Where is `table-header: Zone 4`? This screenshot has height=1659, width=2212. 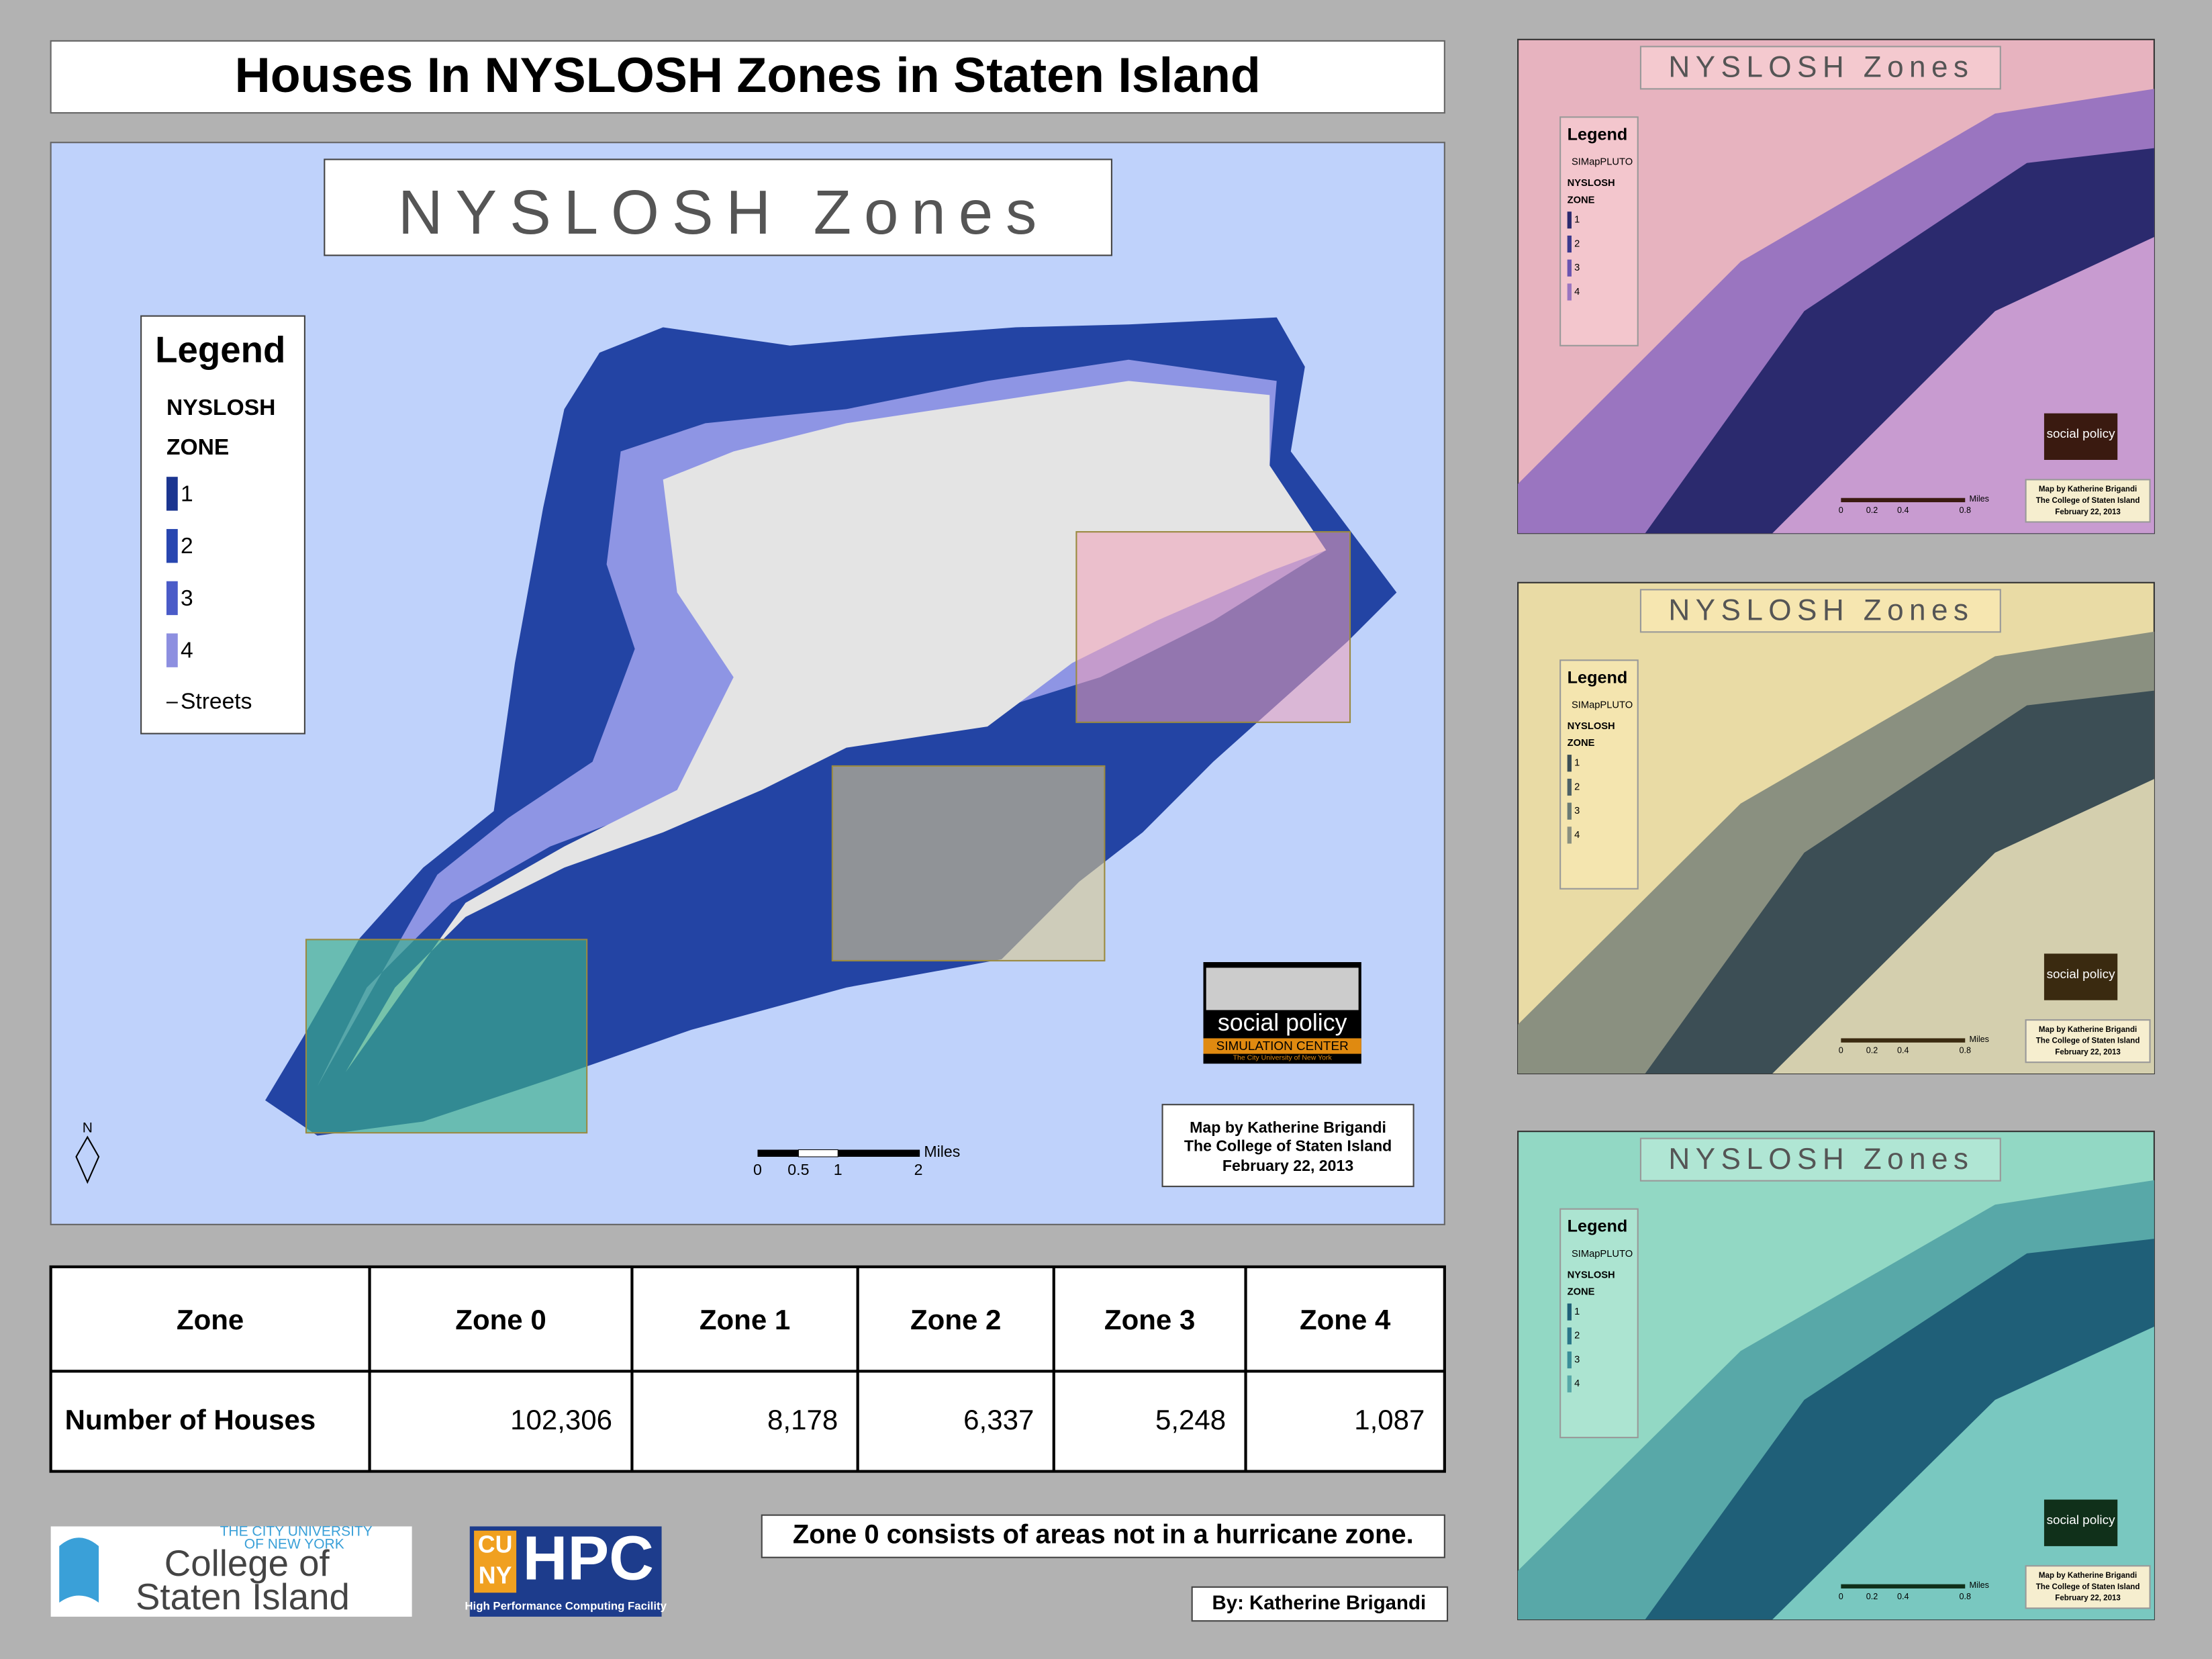 table-header: Zone 4 is located at coordinates (1345, 1319).